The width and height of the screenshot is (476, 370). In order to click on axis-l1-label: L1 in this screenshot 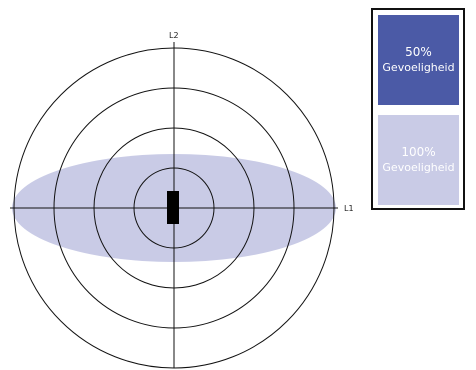, I will do `click(349, 208)`.